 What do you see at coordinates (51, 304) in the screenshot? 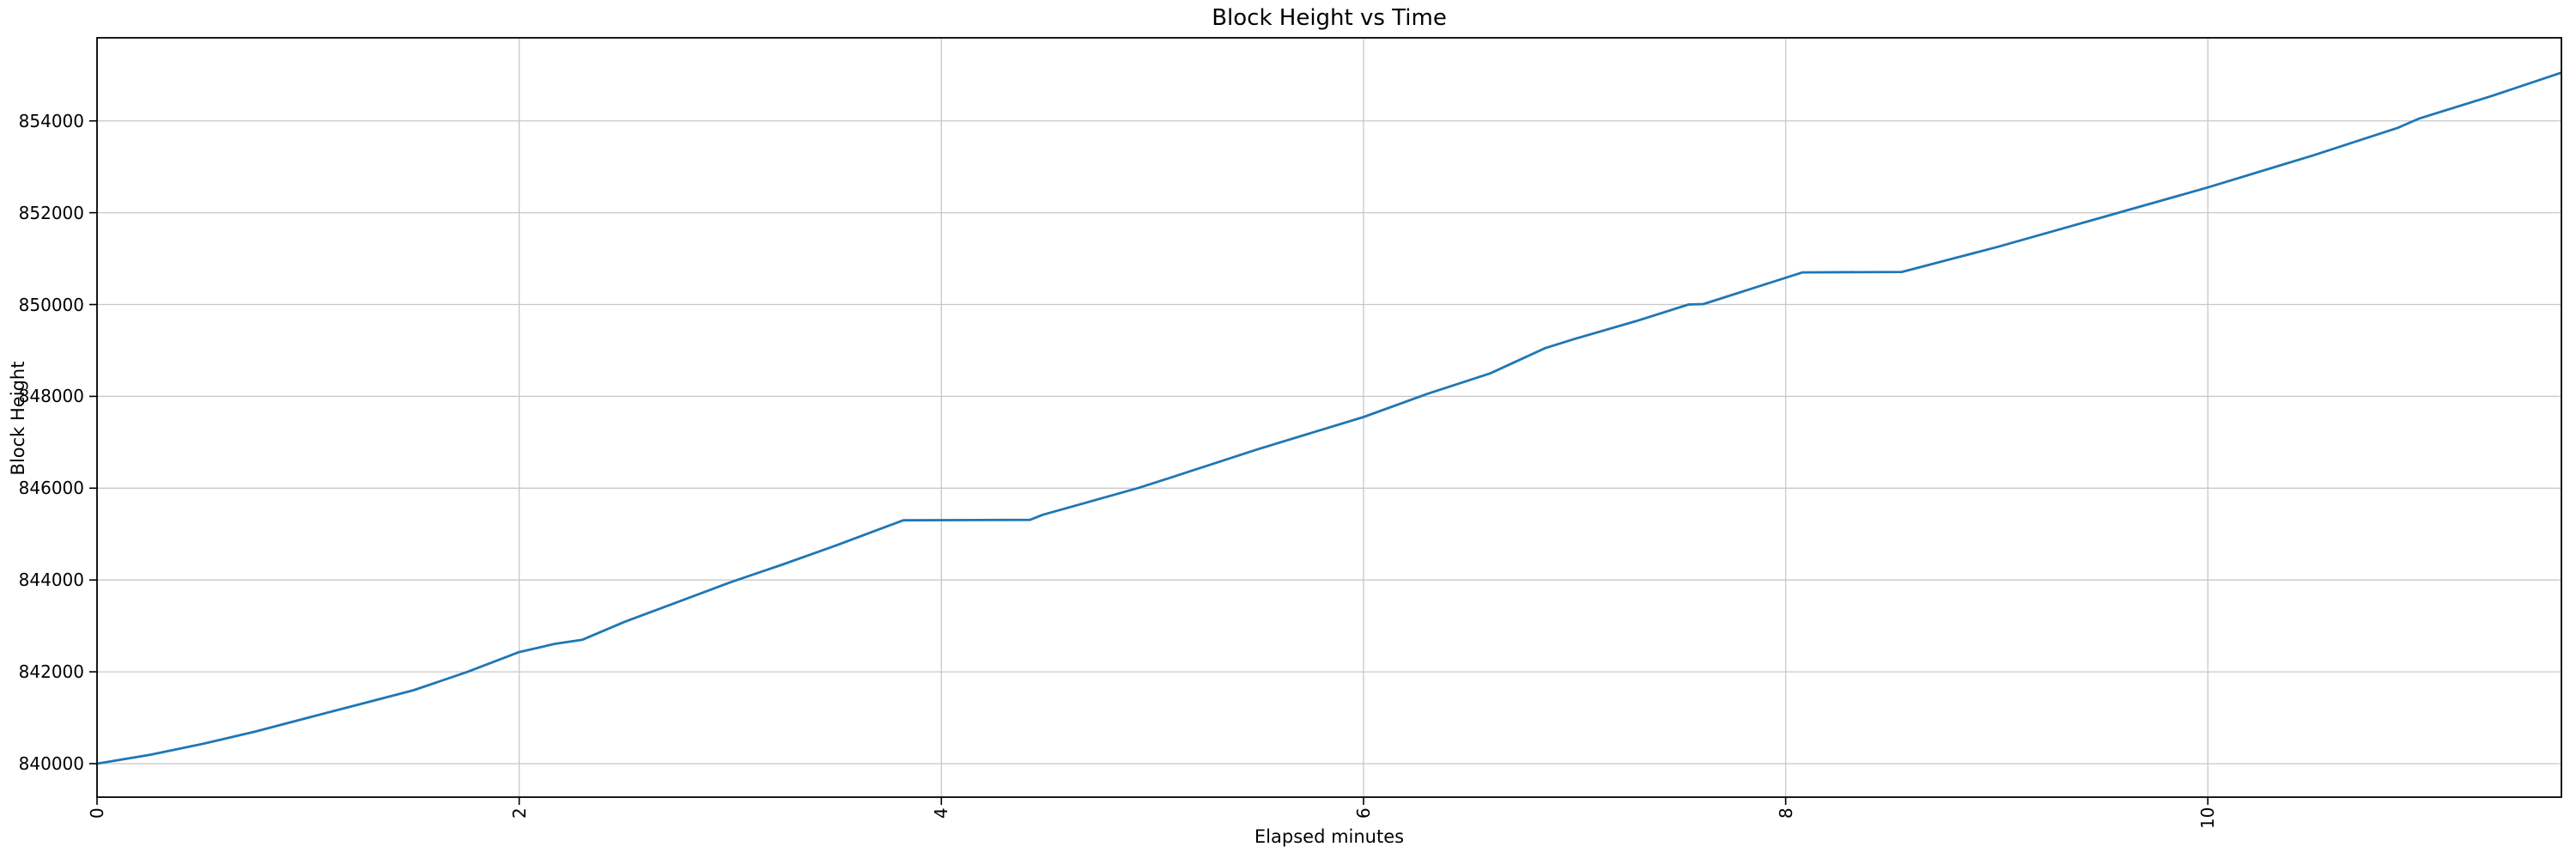
I see `y-tick-label: 850000` at bounding box center [51, 304].